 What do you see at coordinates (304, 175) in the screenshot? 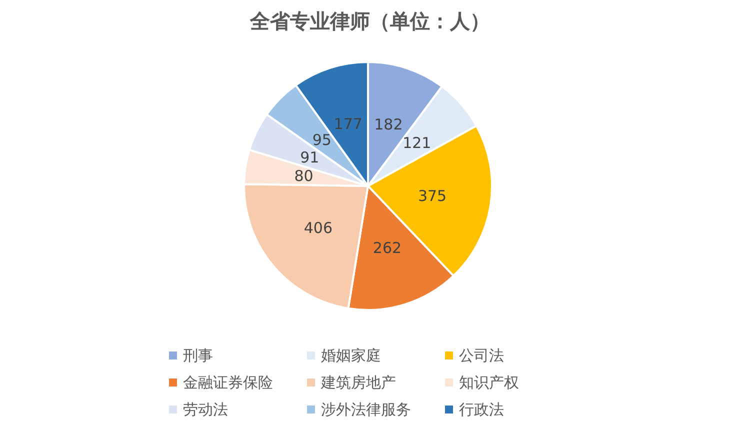
I see `data-label: 80` at bounding box center [304, 175].